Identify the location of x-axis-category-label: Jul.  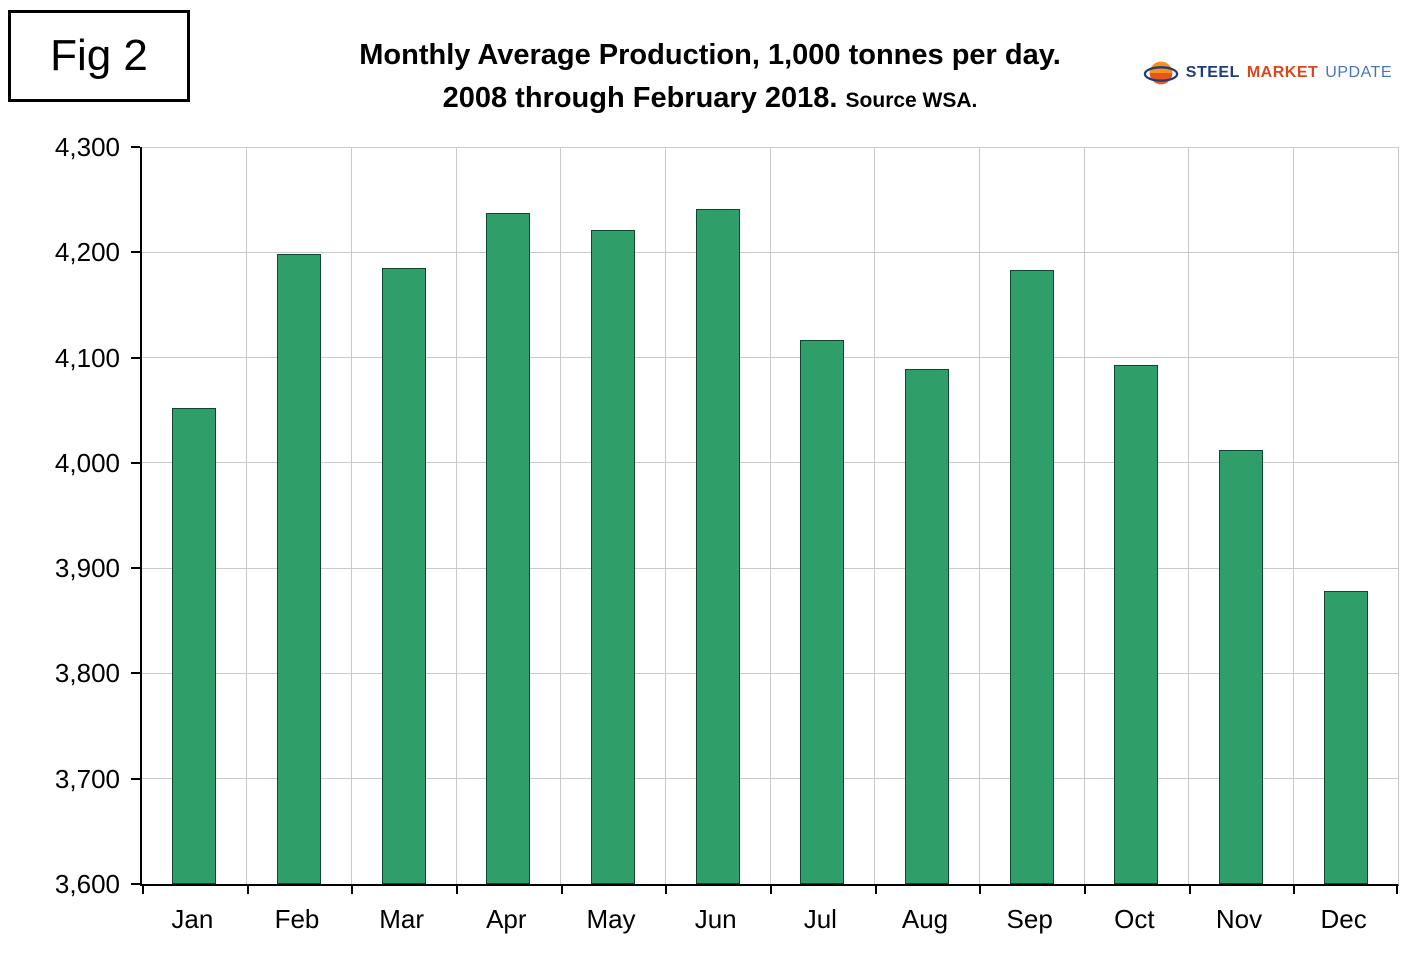
(820, 919).